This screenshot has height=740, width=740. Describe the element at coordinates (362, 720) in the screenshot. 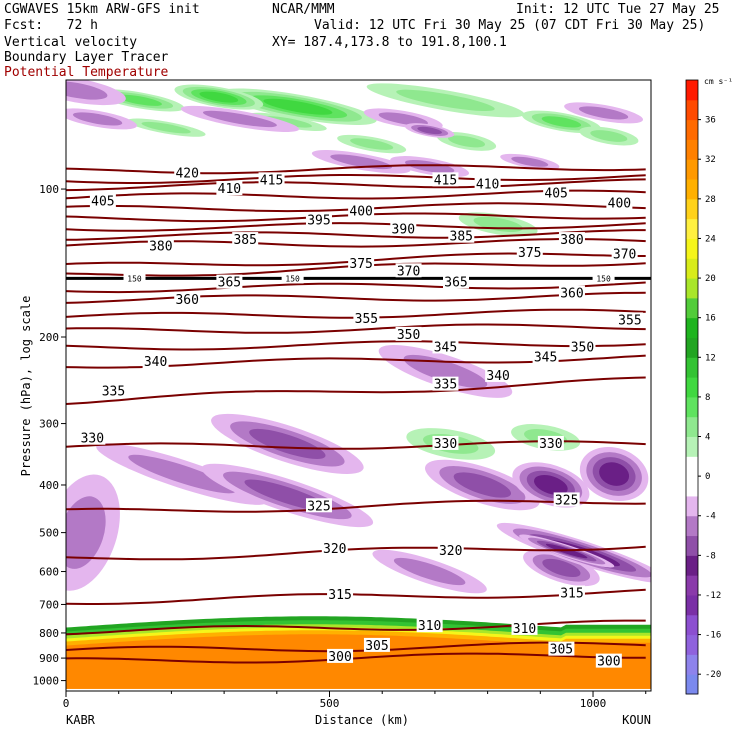

I see `x-axis-label: Distance (km)` at that location.